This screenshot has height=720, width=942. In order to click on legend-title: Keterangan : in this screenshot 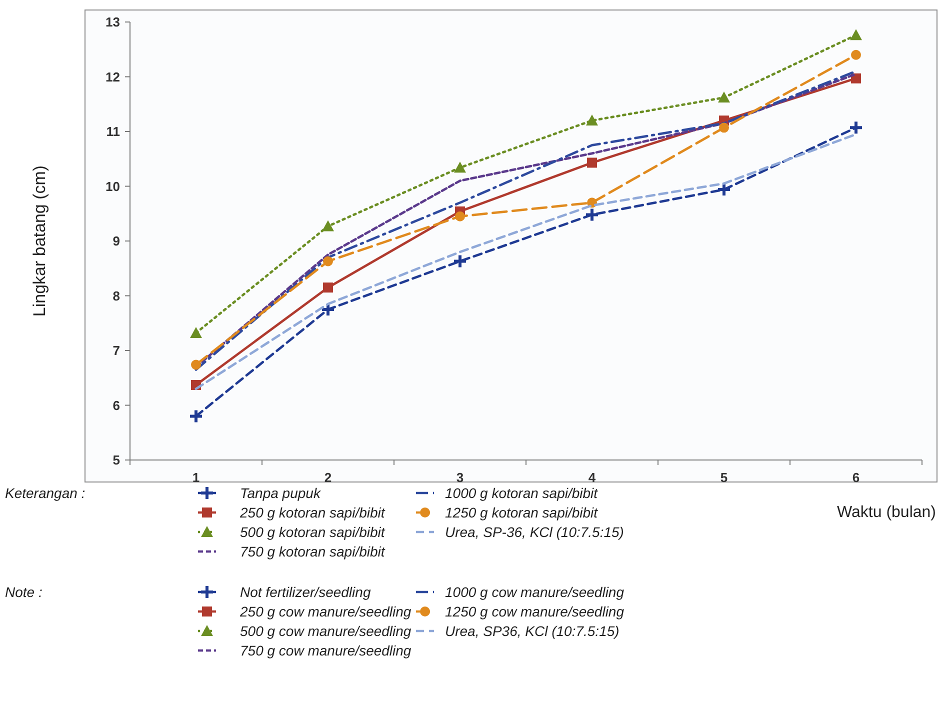, I will do `click(45, 493)`.